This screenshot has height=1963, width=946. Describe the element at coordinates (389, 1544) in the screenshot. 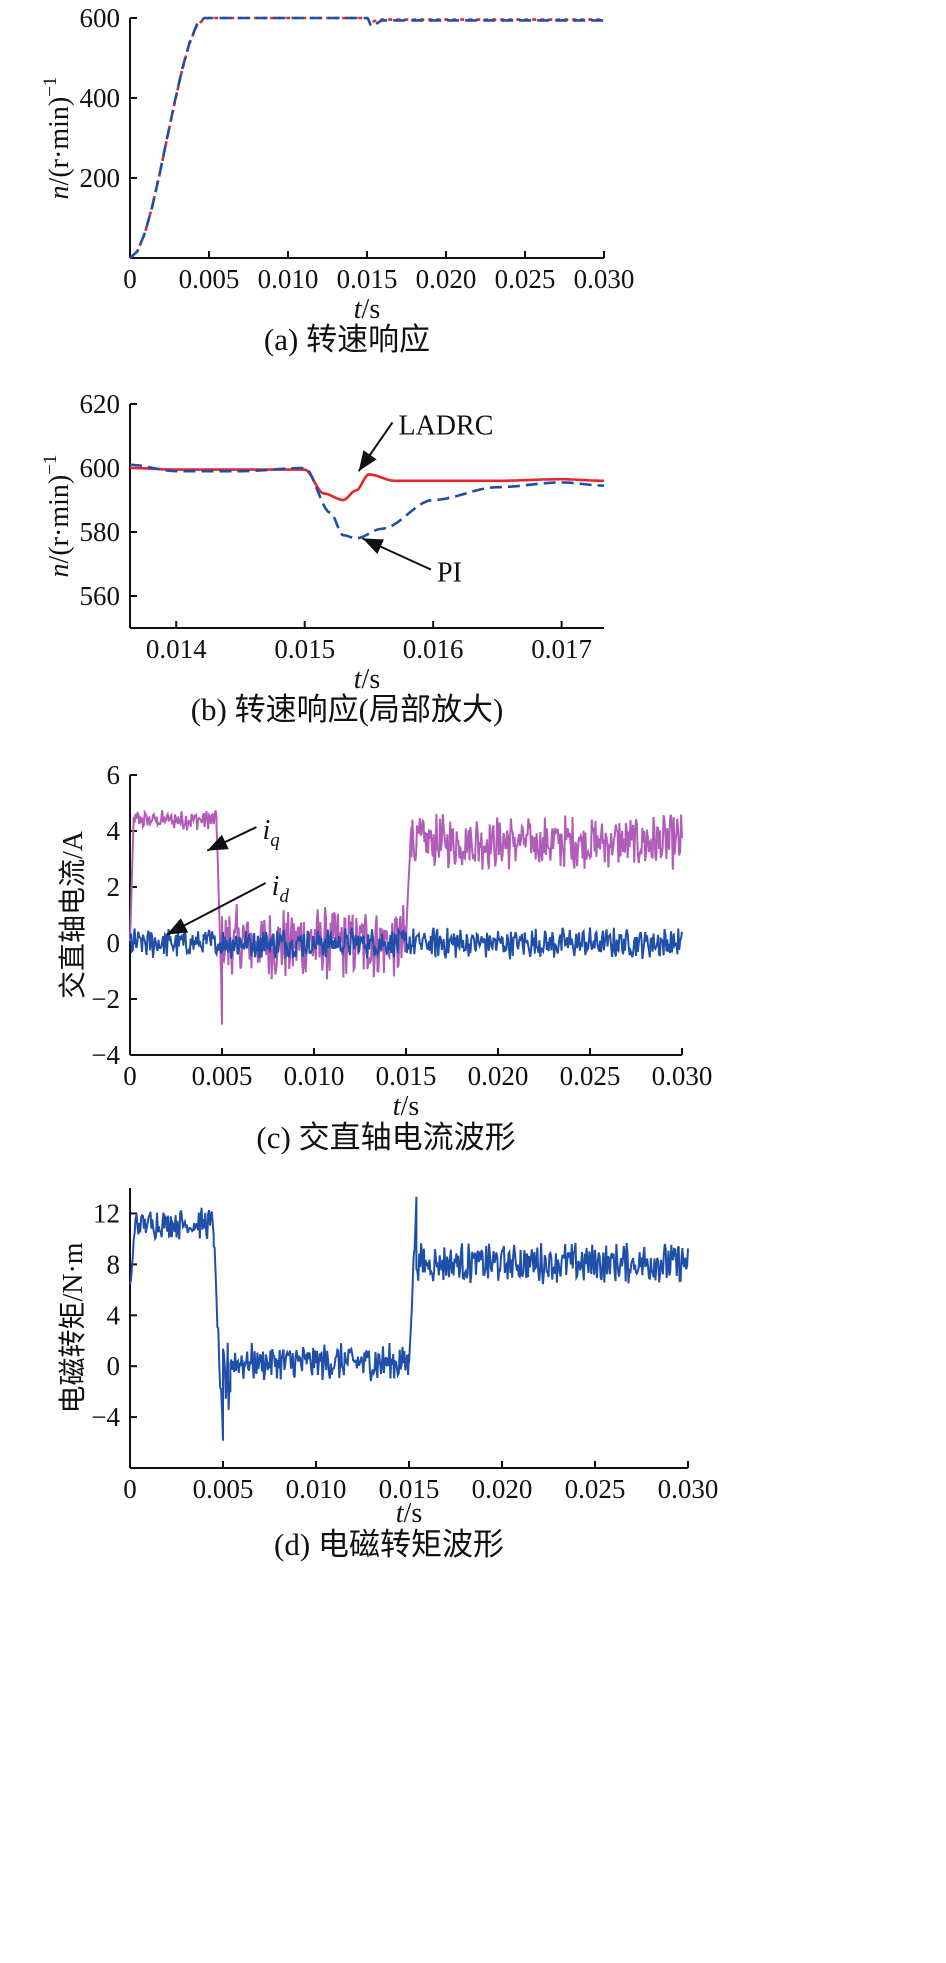

I see `panel-caption: (d) 电磁转矩波形` at that location.